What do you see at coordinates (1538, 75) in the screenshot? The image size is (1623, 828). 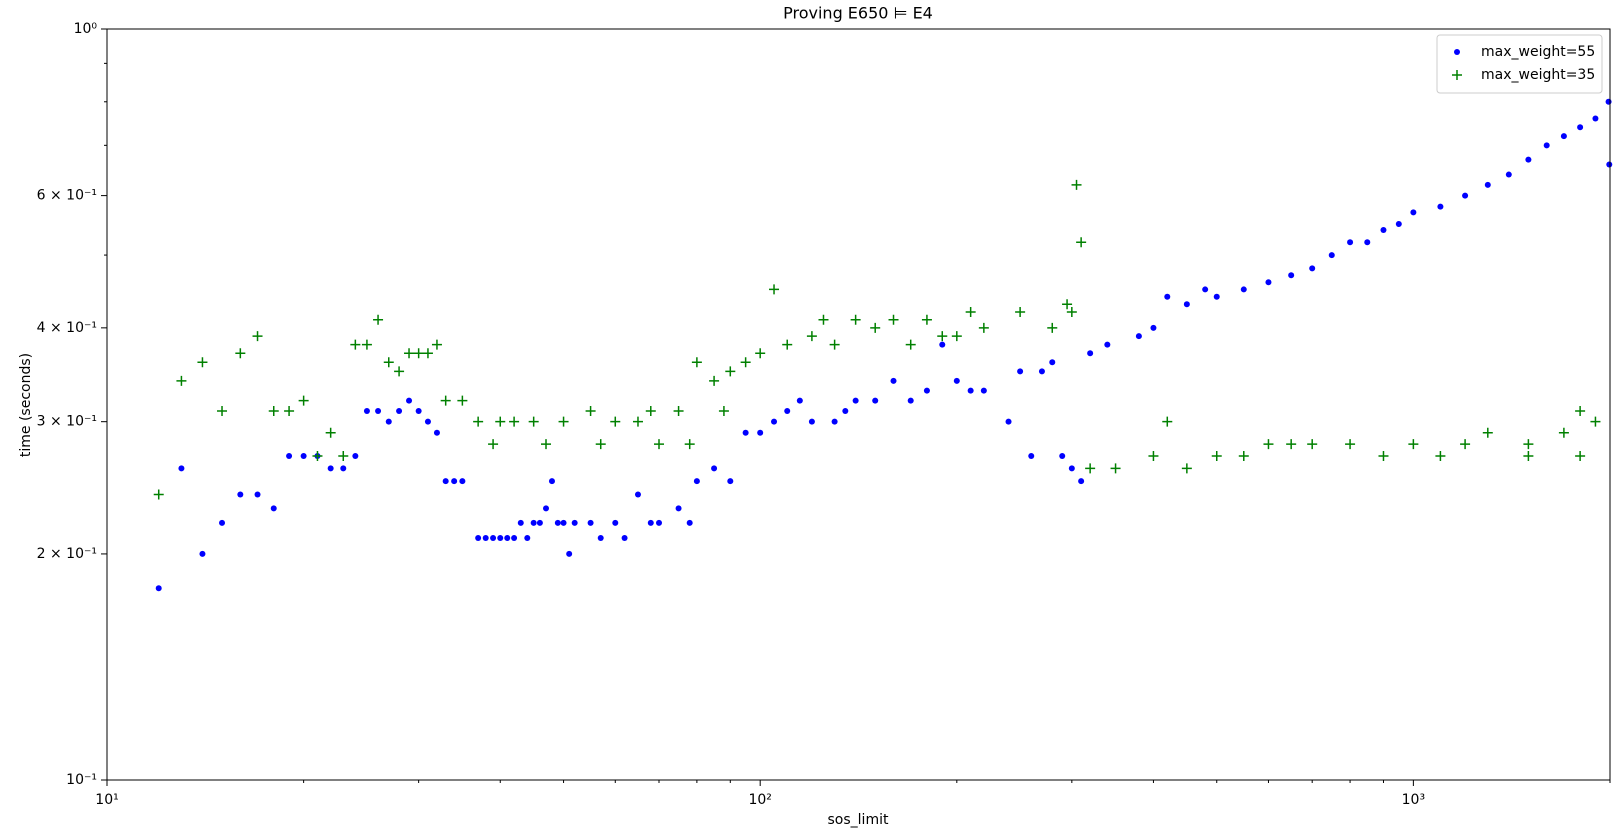 I see `legend-label: max_weight=35` at bounding box center [1538, 75].